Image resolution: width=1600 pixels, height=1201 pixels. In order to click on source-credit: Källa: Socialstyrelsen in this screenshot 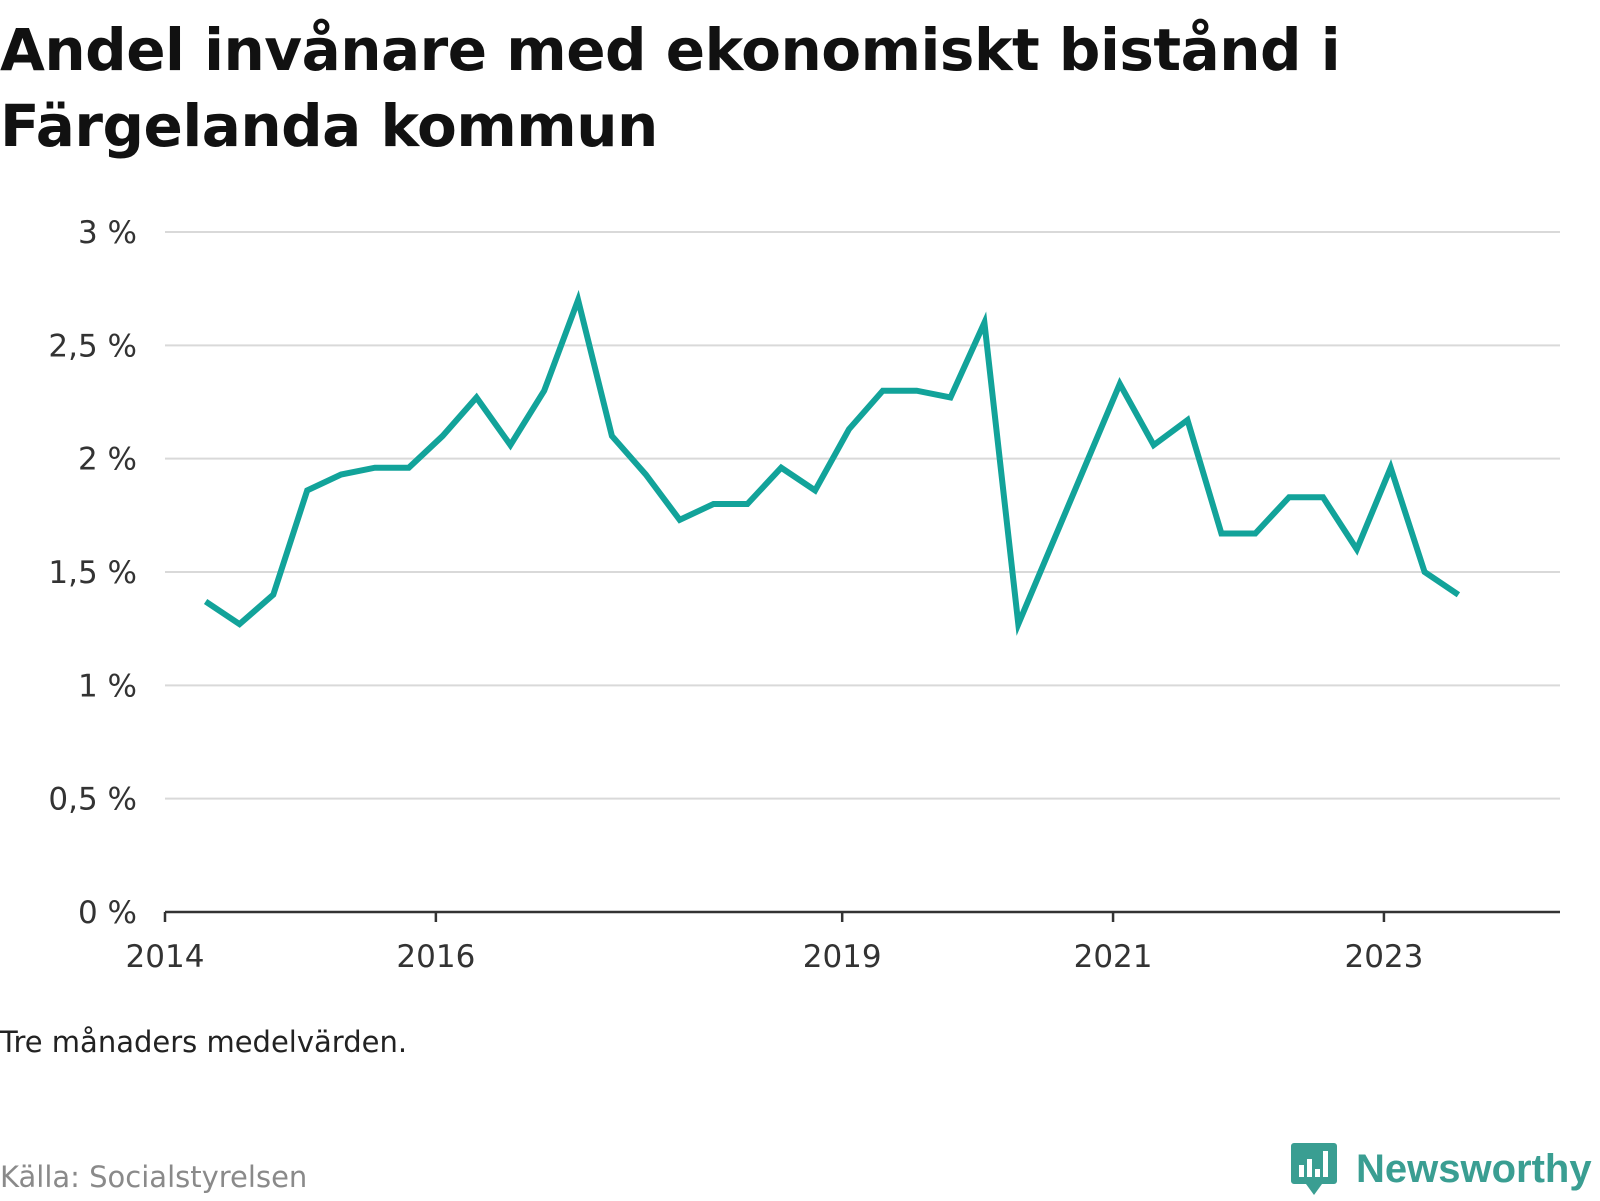, I will do `click(154, 1177)`.